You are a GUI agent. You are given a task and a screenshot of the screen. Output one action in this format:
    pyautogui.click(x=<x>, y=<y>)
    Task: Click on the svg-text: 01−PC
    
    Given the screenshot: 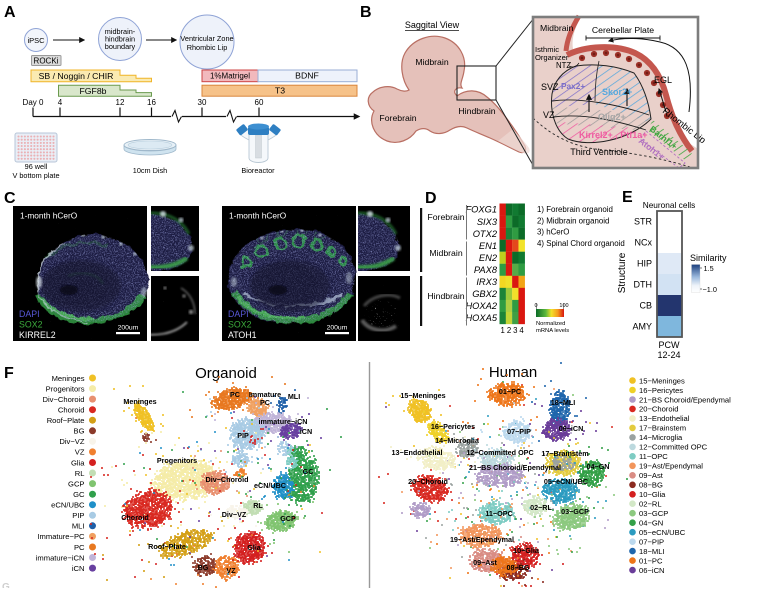 What is the action you would take?
    pyautogui.click(x=651, y=560)
    